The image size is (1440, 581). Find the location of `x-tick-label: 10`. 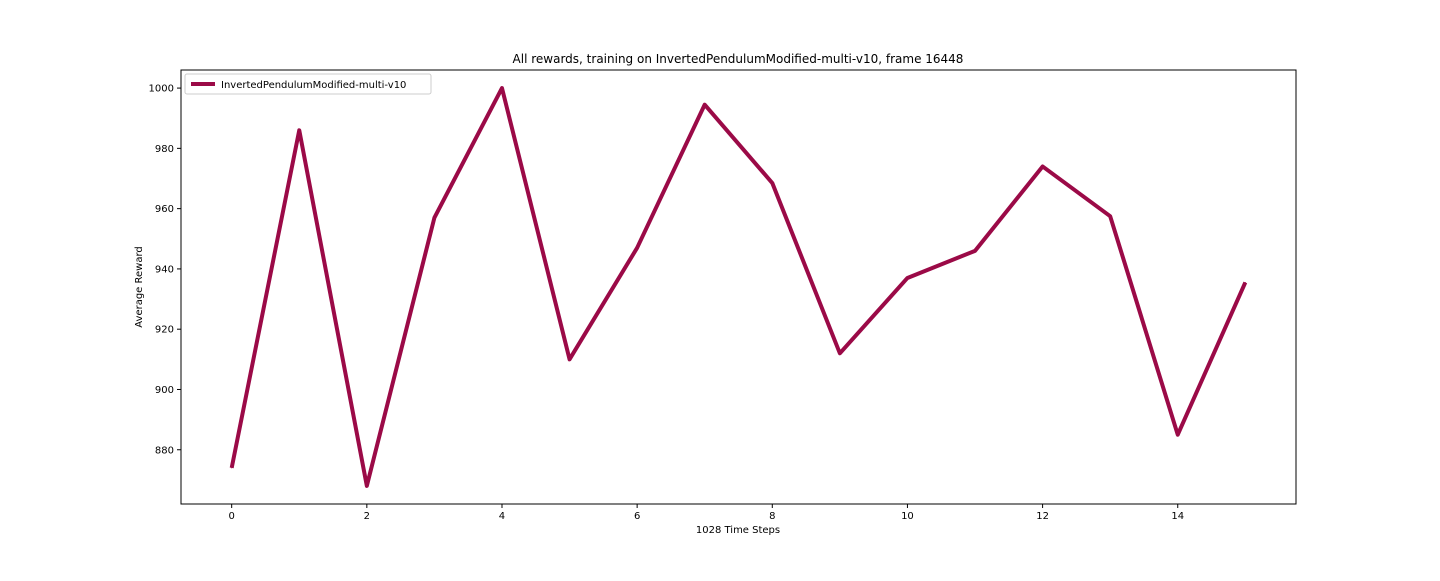

x-tick-label: 10 is located at coordinates (907, 516).